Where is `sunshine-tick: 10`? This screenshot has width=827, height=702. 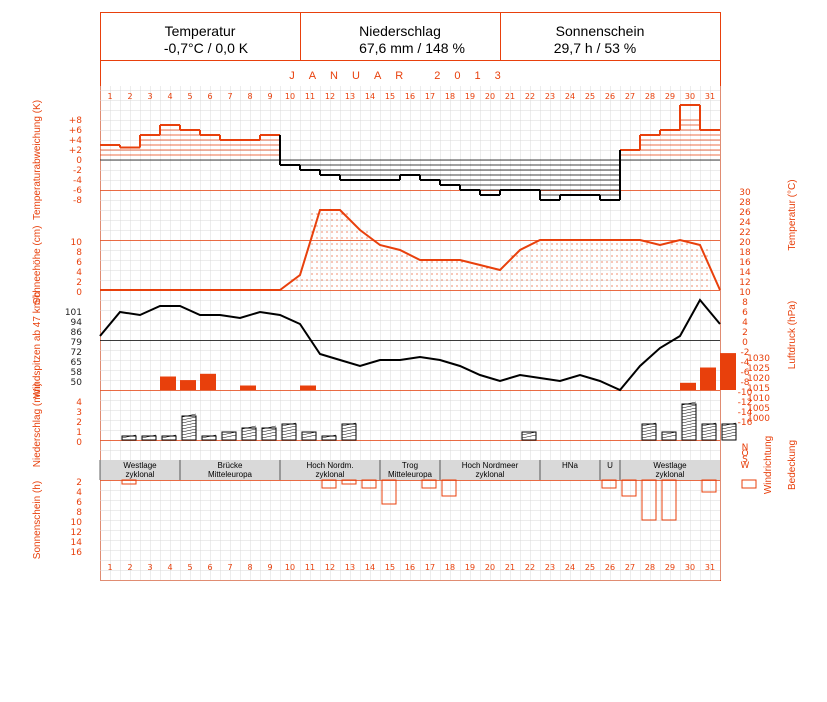
sunshine-tick: 10 is located at coordinates (77, 523).